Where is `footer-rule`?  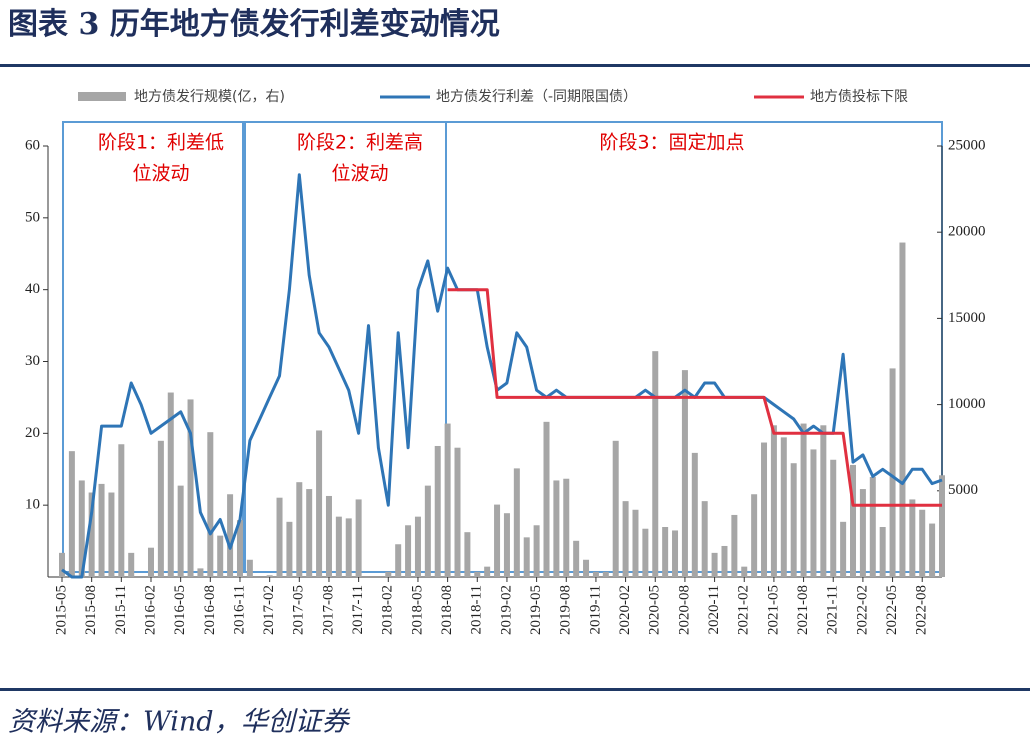 footer-rule is located at coordinates (515, 689).